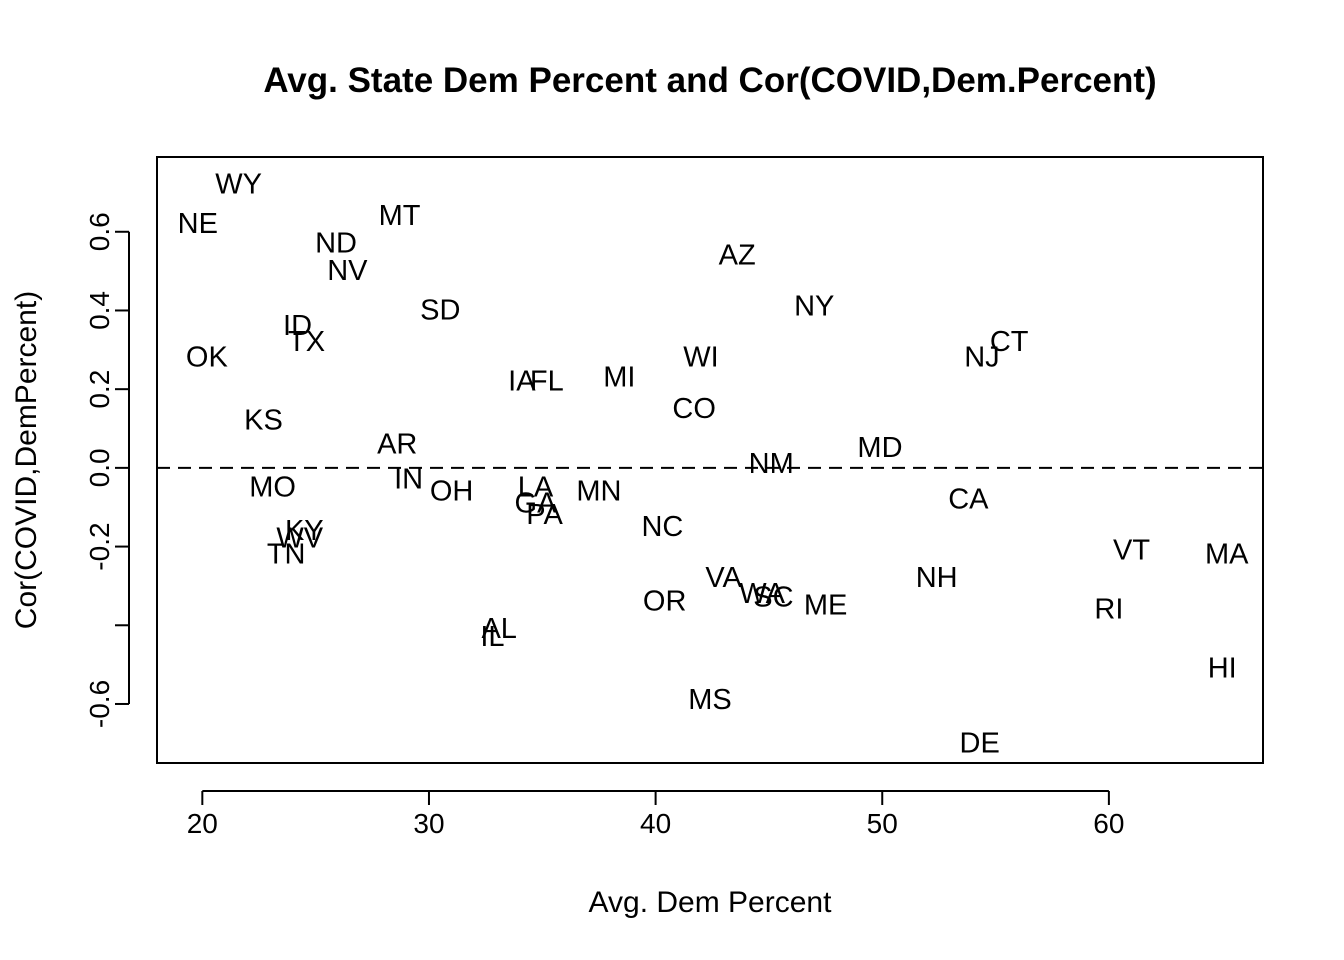 The width and height of the screenshot is (1344, 960). Describe the element at coordinates (536, 488) in the screenshot. I see `point-label-la: LA` at that location.